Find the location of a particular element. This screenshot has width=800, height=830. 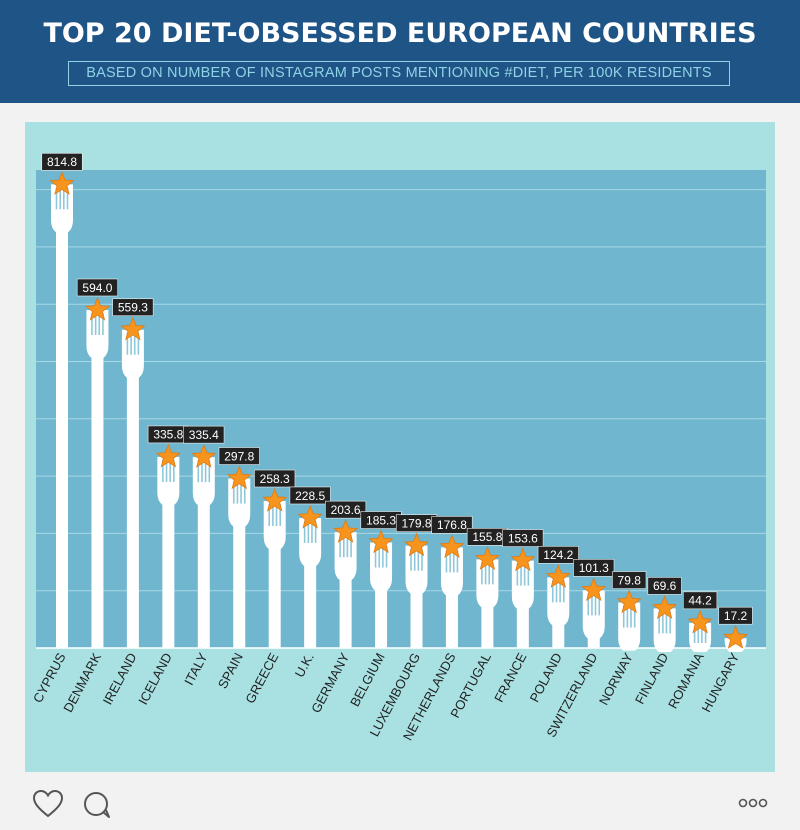

fork-bar-italy is located at coordinates (204, 546).